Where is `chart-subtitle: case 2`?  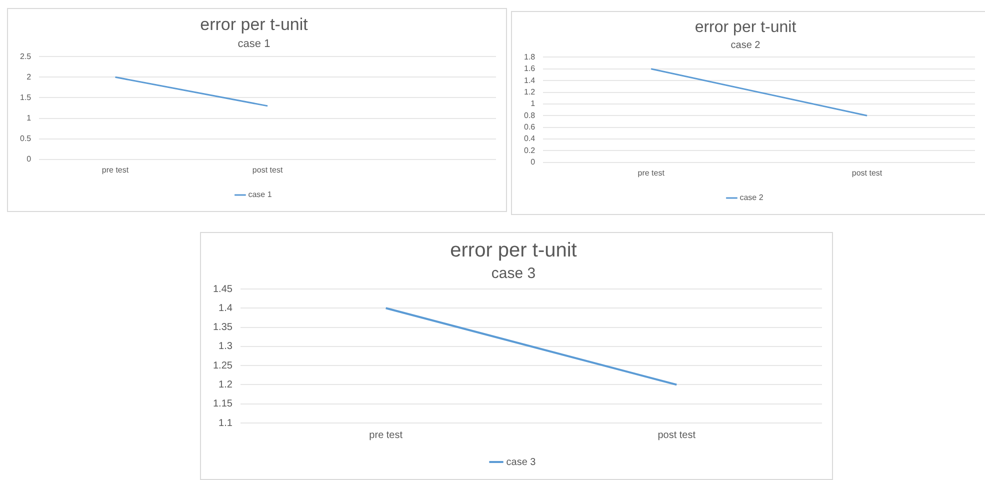 chart-subtitle: case 2 is located at coordinates (745, 45).